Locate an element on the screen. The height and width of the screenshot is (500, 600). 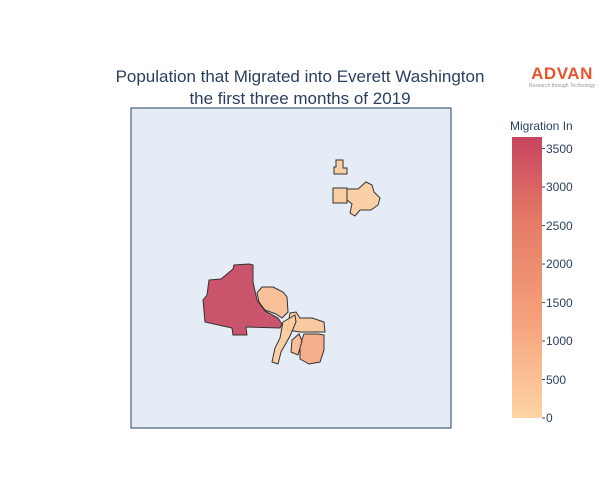
region-north-square is located at coordinates (340, 195).